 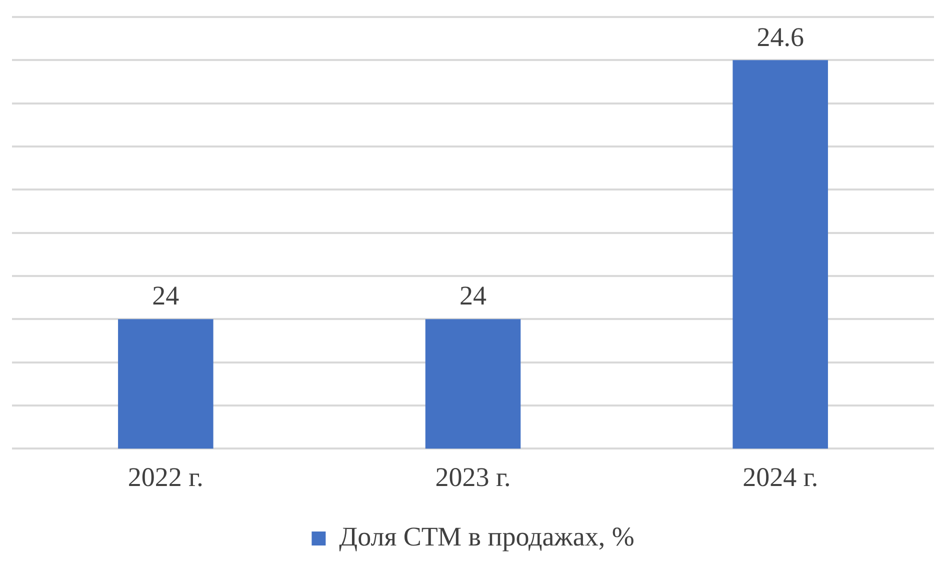 I want to click on data-label: 24.6, so click(x=780, y=37).